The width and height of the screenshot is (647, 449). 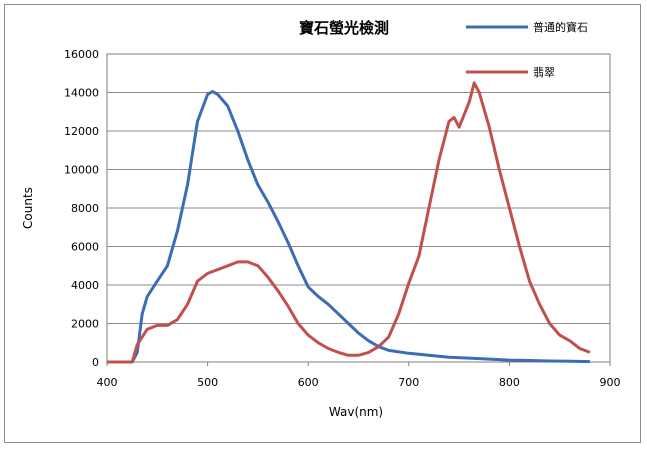 I want to click on y-tick-label: 2000, so click(x=85, y=324).